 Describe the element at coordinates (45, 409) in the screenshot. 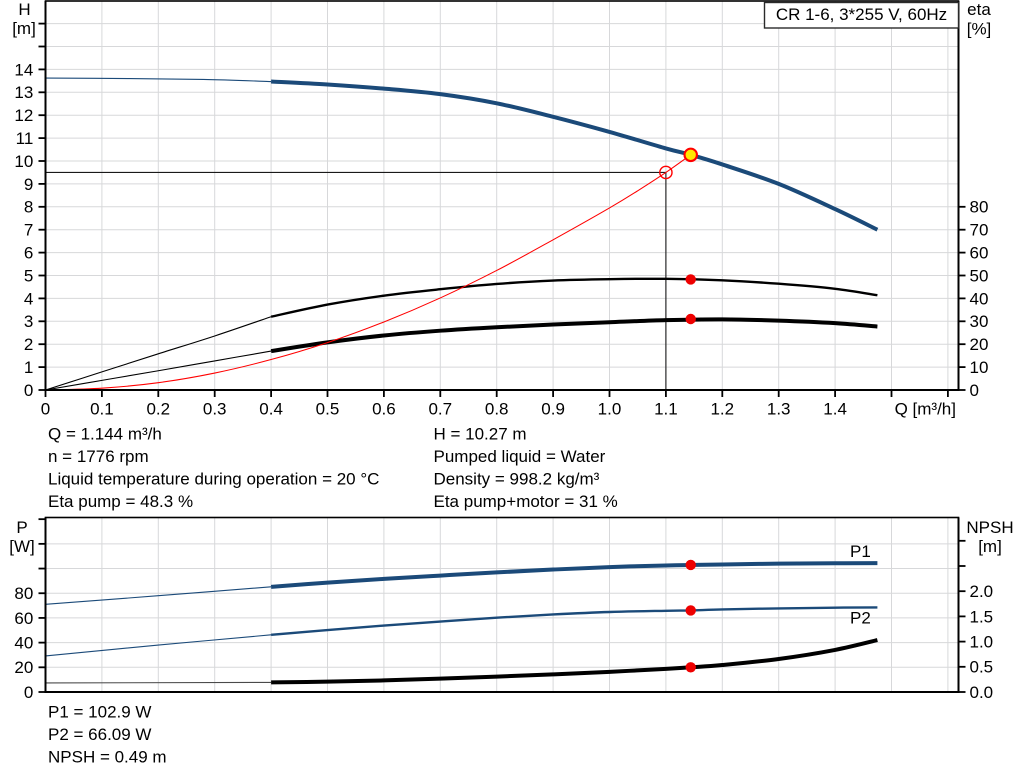

I see `q-tick-label: 0` at that location.